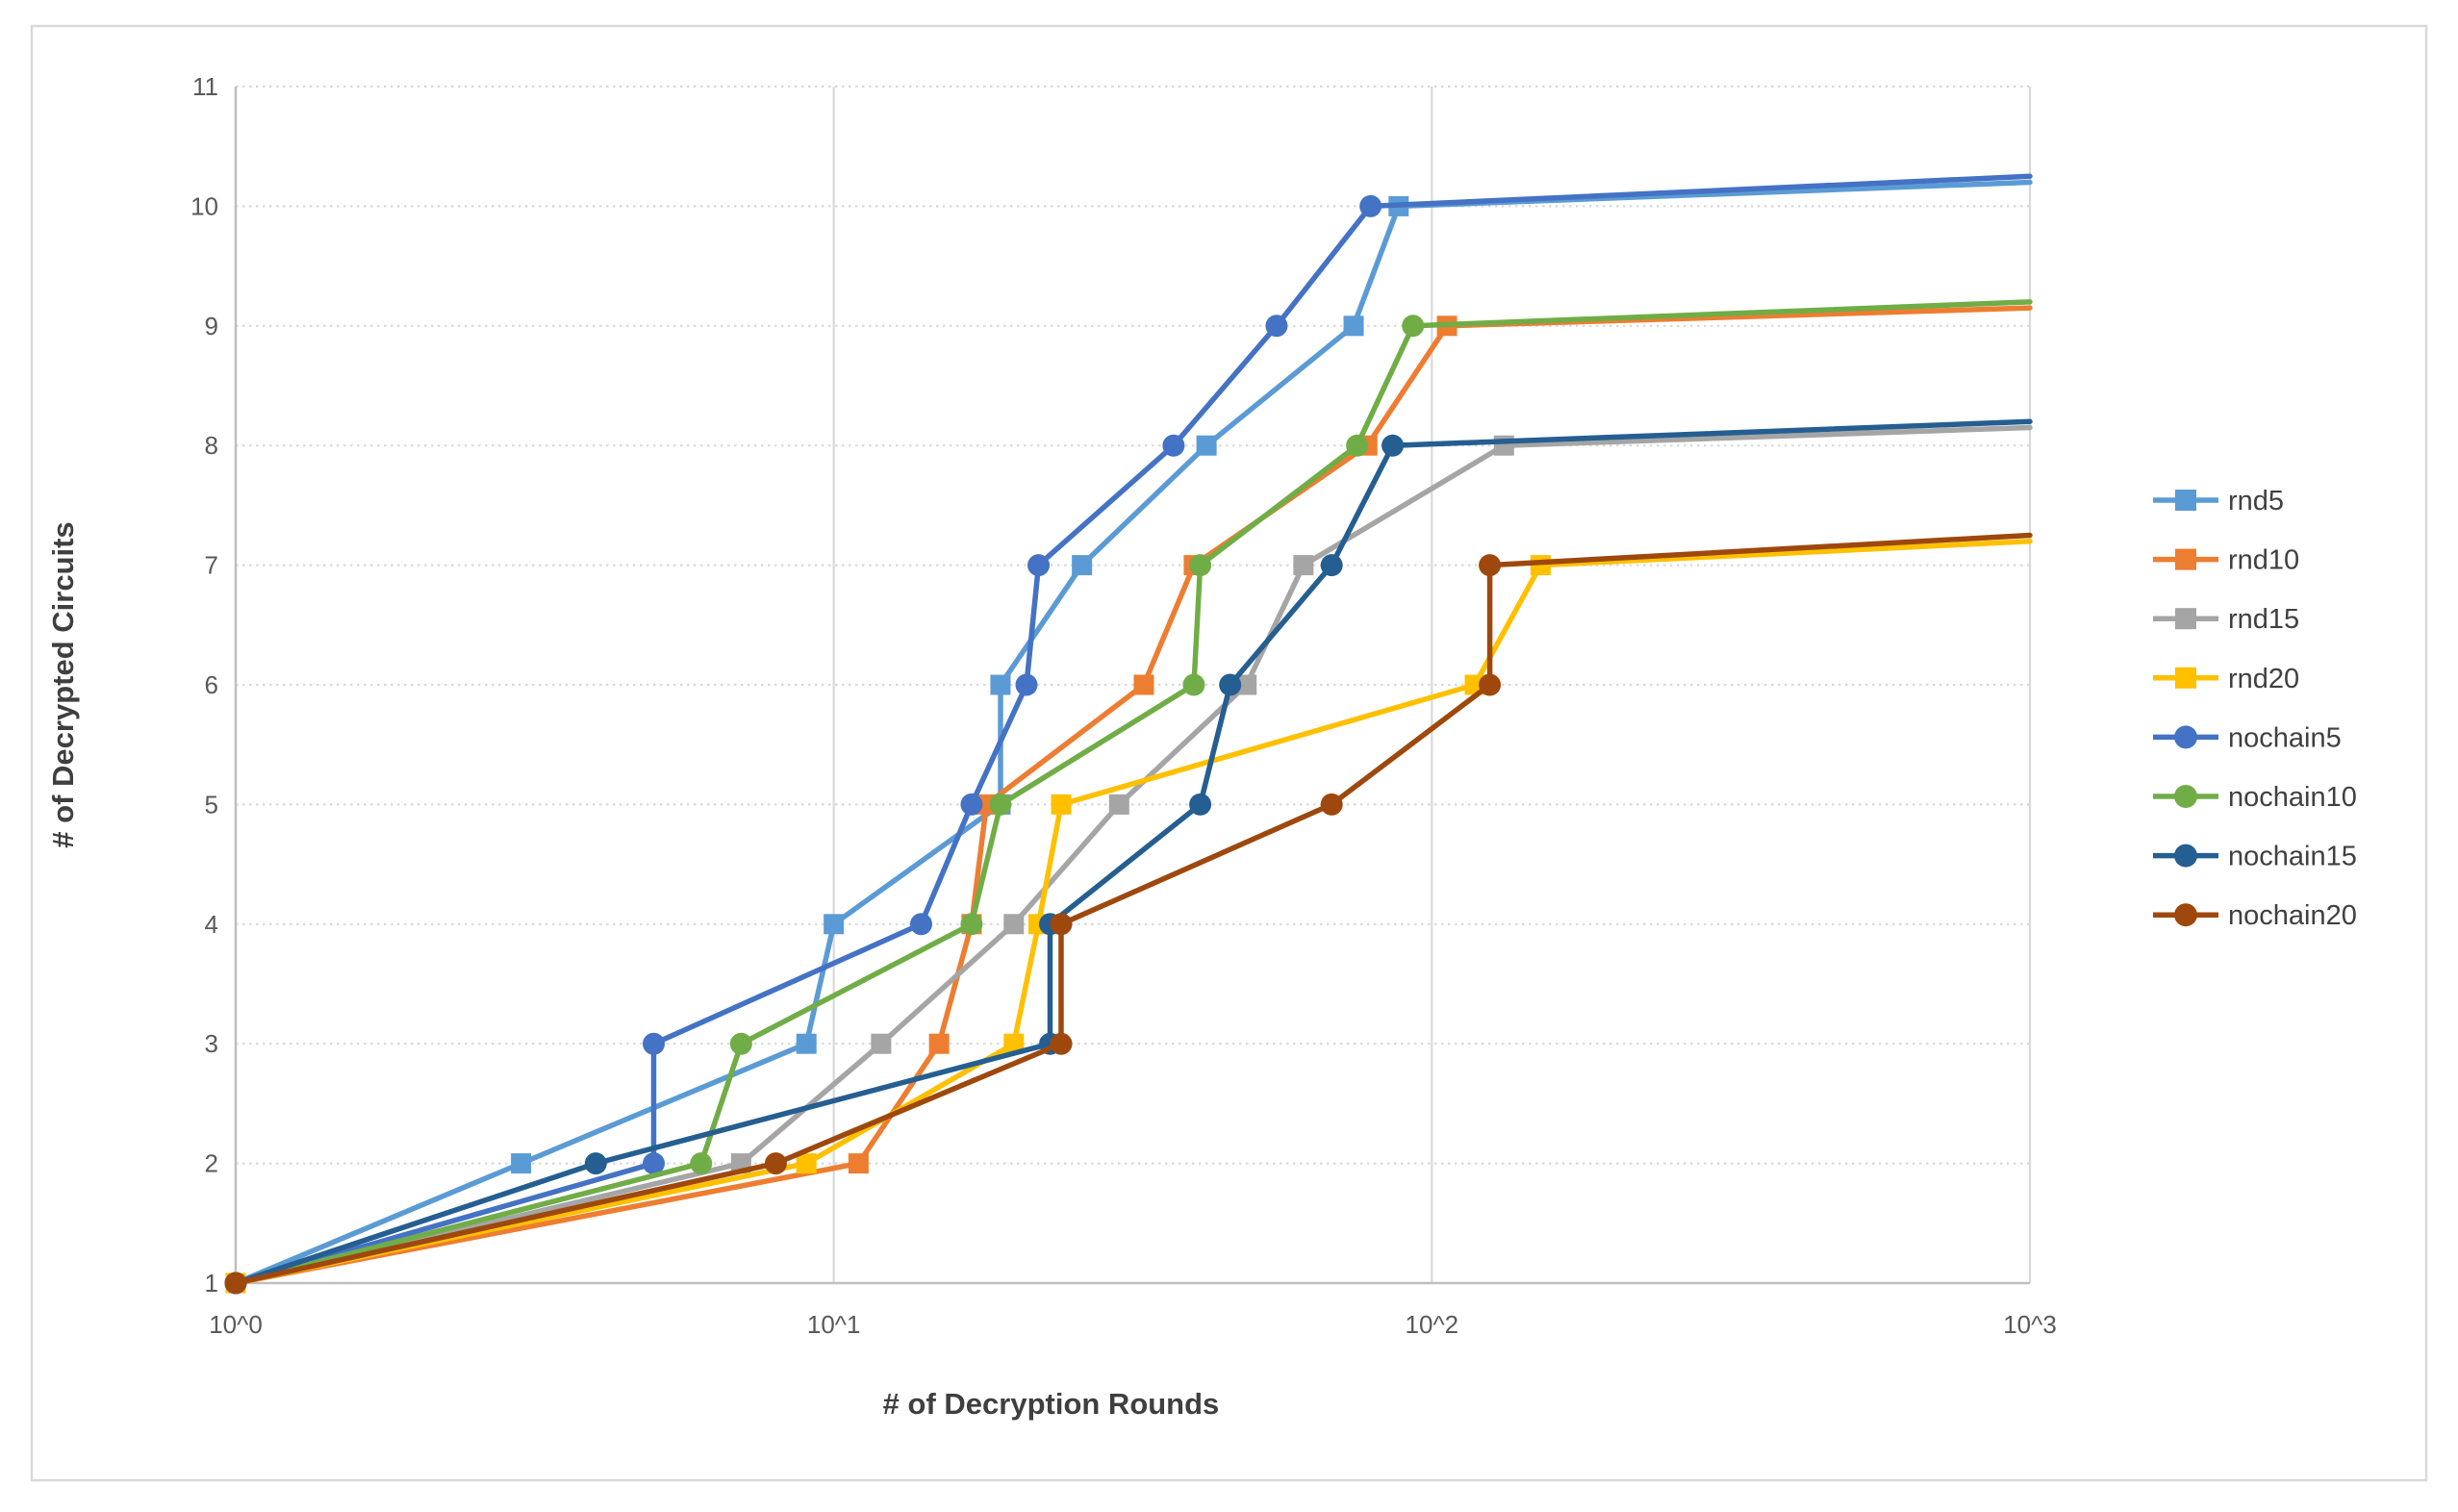  Describe the element at coordinates (1051, 1404) in the screenshot. I see `x-axis-title: # of Decryption Rounds` at that location.